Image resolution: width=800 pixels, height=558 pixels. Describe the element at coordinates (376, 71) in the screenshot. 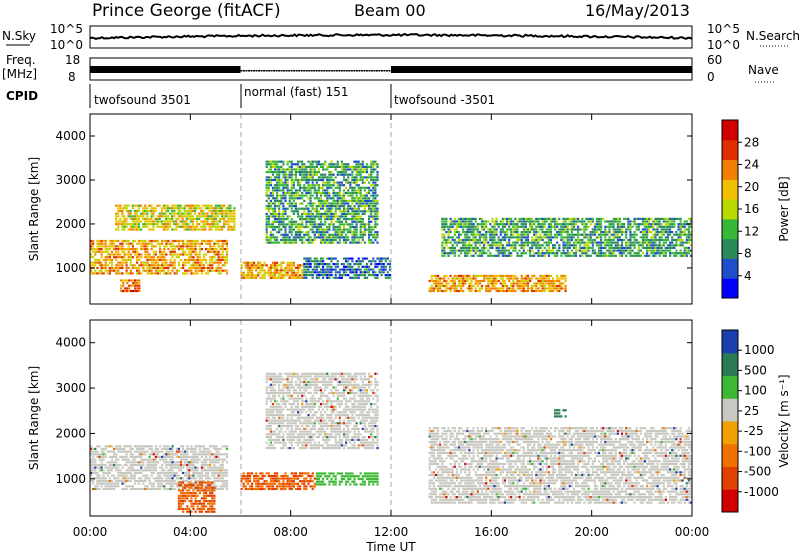

I see `freq-dot` at that location.